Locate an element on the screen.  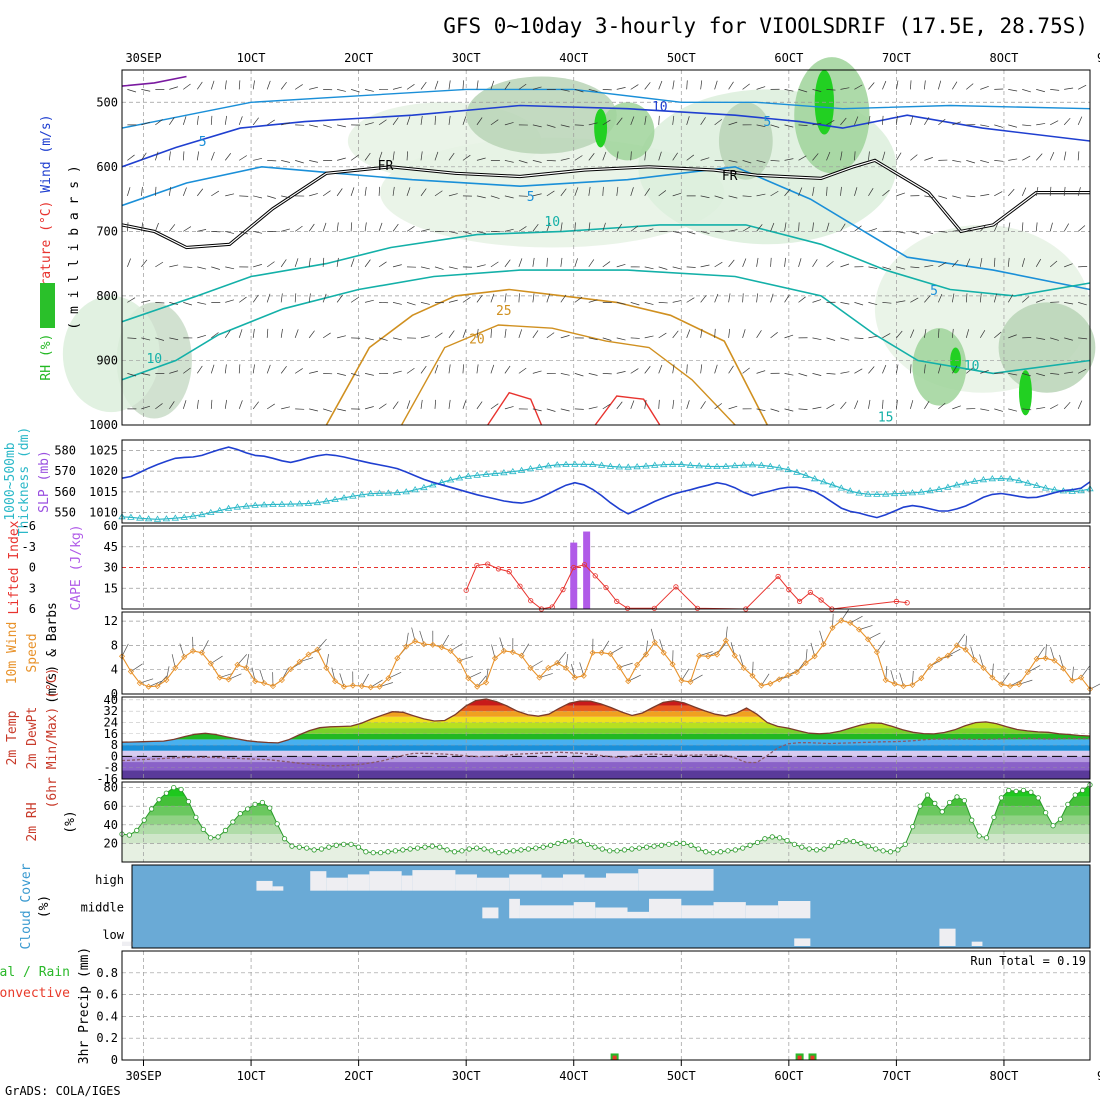
slp-ylabel: SLP (mb) is located at coordinates (44, 481).